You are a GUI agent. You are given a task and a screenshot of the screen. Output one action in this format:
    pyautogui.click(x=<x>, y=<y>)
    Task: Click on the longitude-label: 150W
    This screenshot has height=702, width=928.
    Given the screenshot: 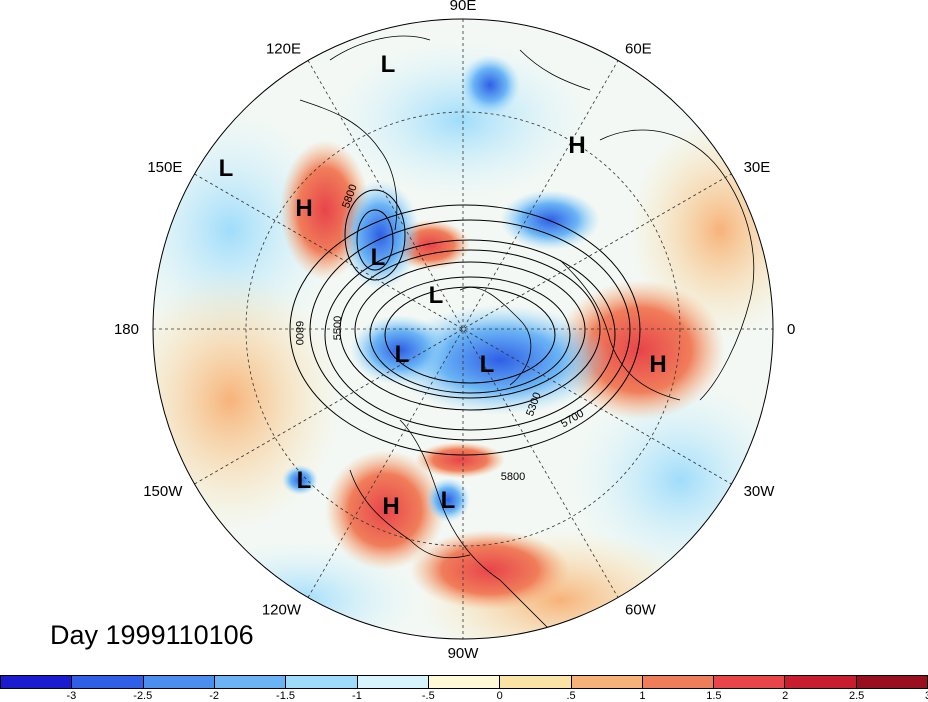 What is the action you would take?
    pyautogui.click(x=163, y=491)
    